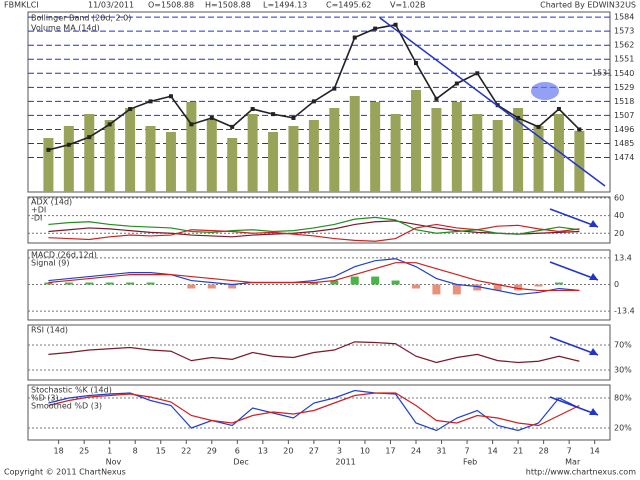 This screenshot has height=480, width=640. What do you see at coordinates (581, 472) in the screenshot?
I see `url: http://www.chartnexus.com` at bounding box center [581, 472].